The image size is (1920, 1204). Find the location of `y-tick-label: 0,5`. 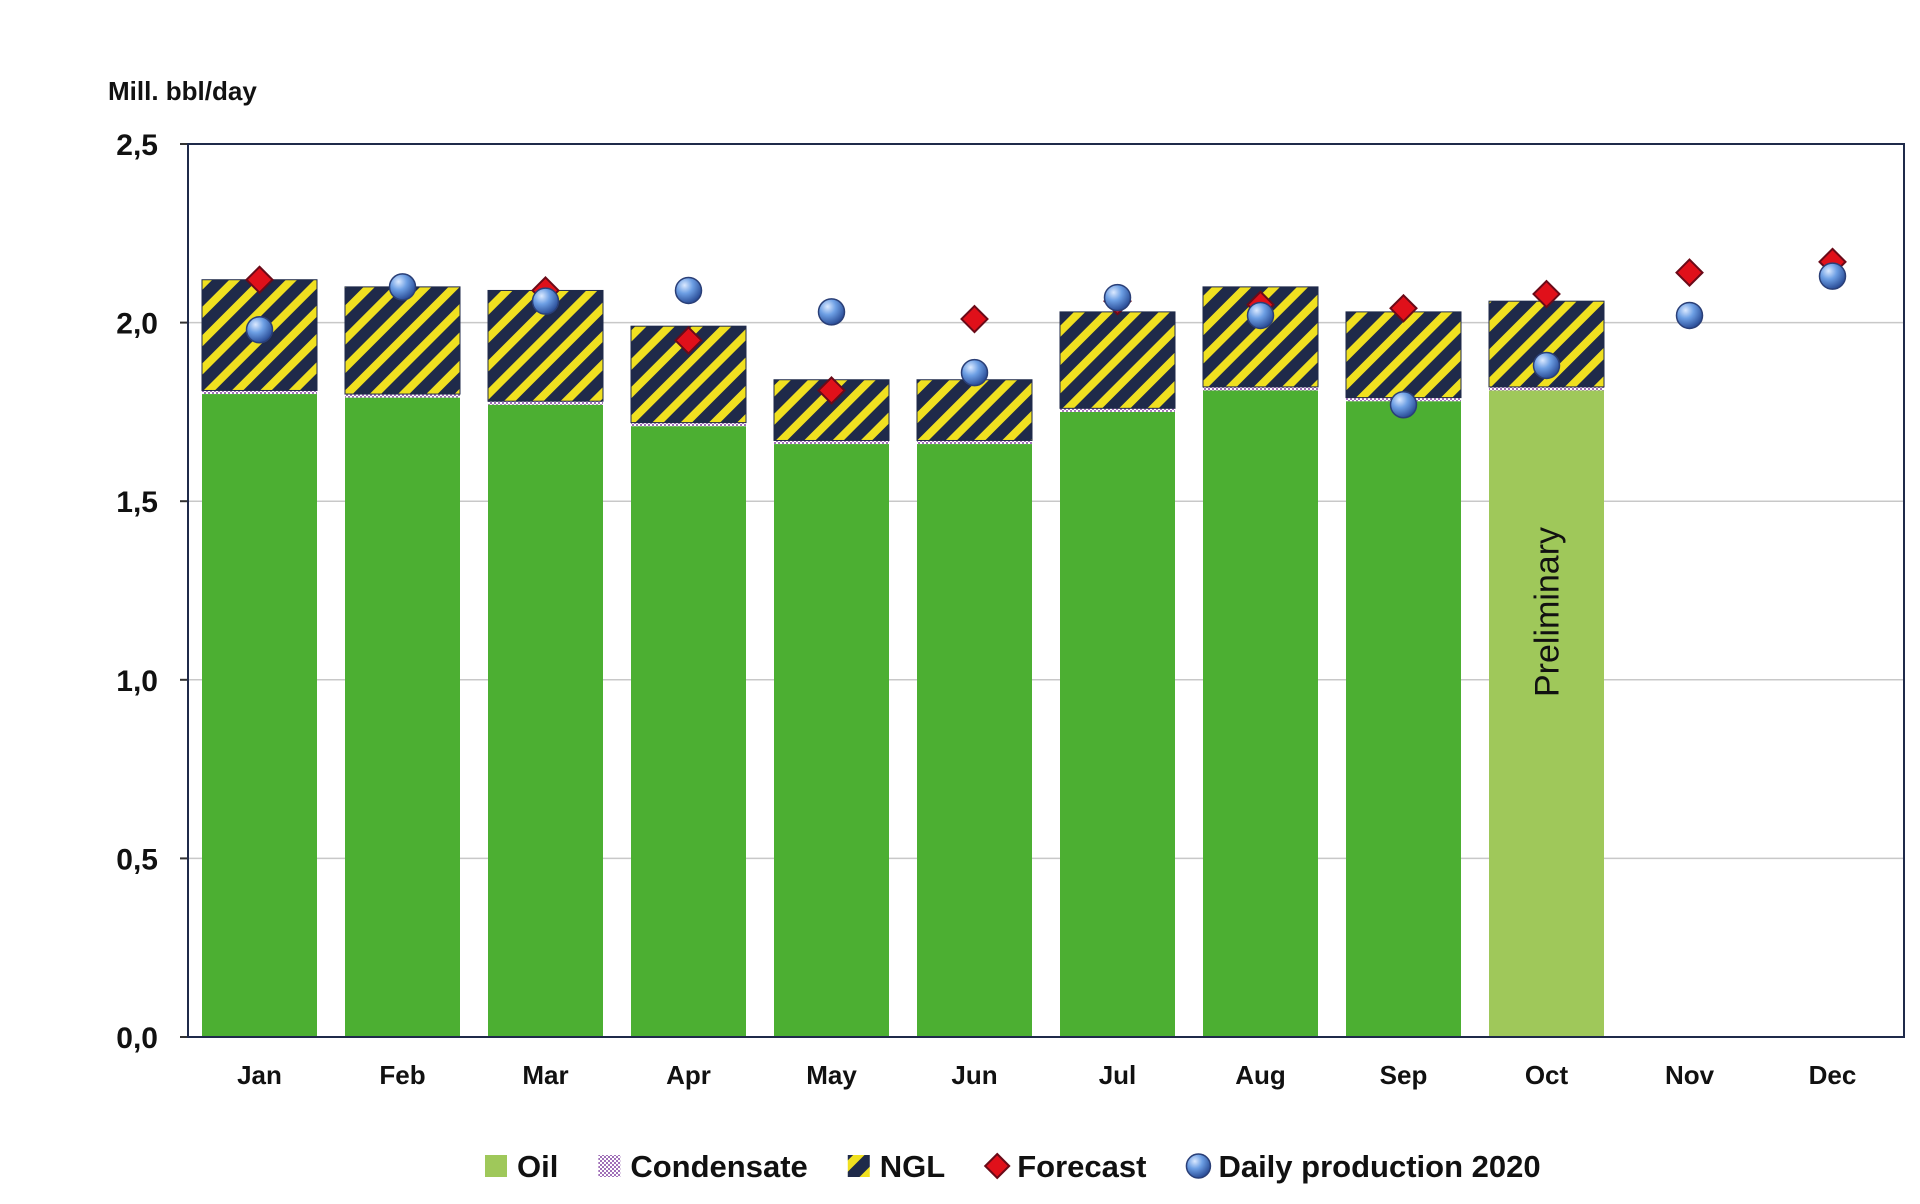

y-tick-label: 0,5 is located at coordinates (137, 859).